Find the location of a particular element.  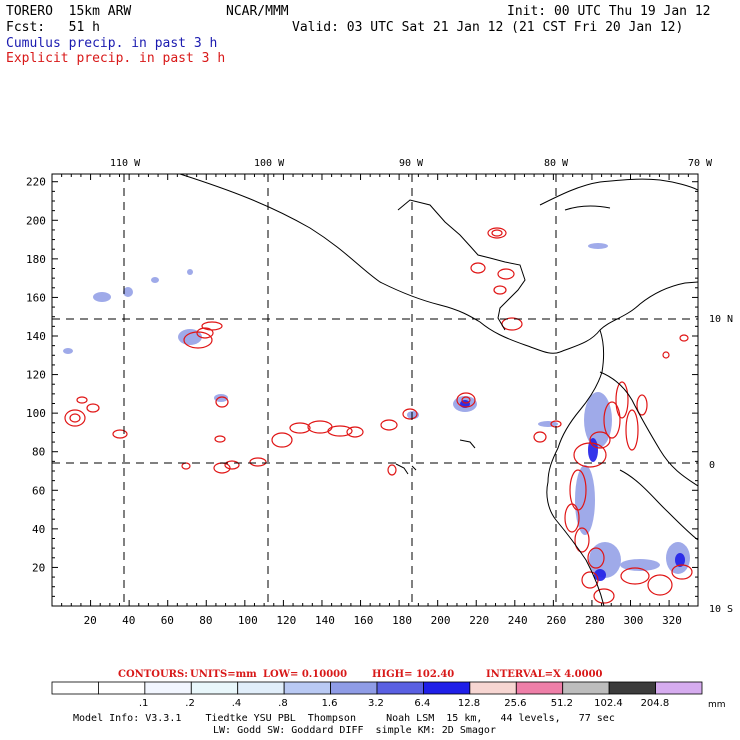

x-tick-label: 60 is located at coordinates (167, 620).